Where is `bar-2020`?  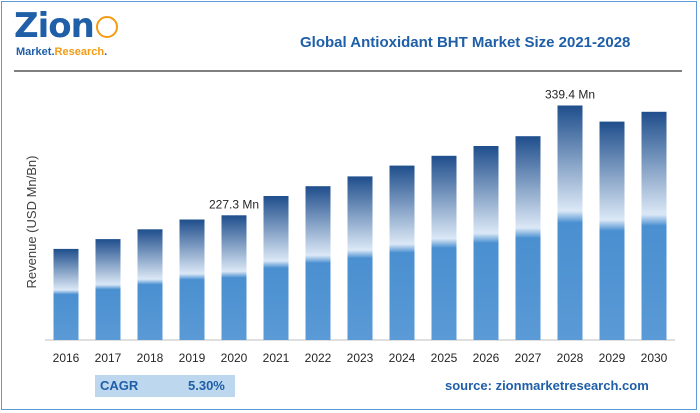
bar-2020 is located at coordinates (234, 277).